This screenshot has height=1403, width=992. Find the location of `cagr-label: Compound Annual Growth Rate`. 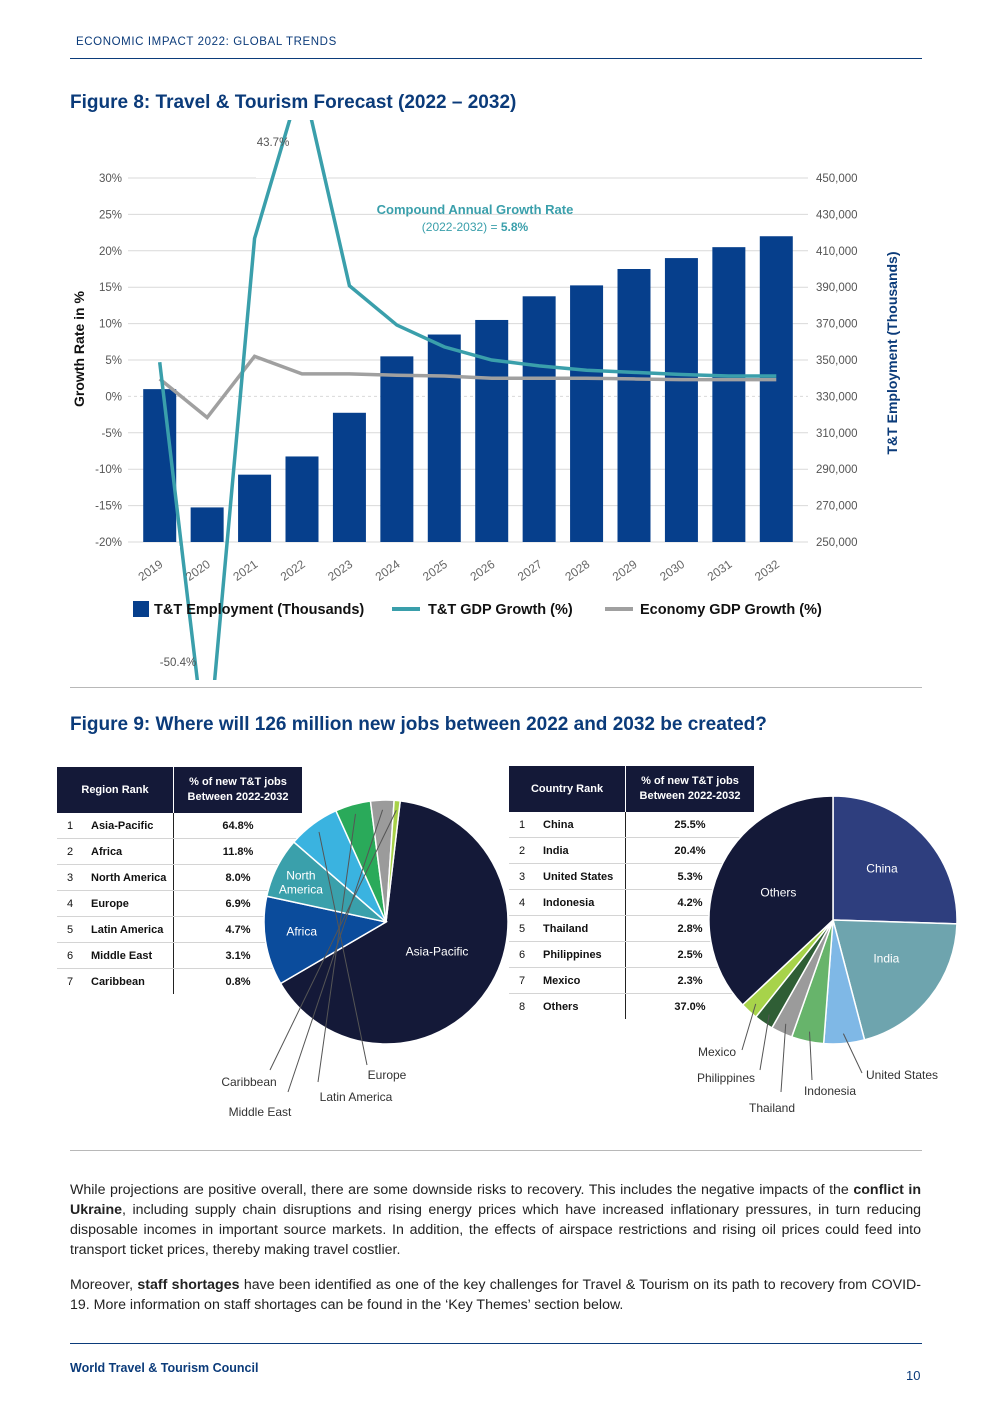

cagr-label: Compound Annual Growth Rate is located at coordinates (475, 209).